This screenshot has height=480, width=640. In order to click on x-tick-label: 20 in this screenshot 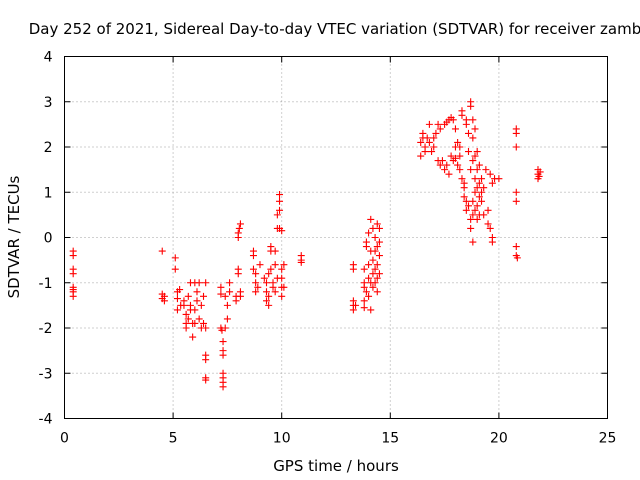, I will do `click(499, 439)`.